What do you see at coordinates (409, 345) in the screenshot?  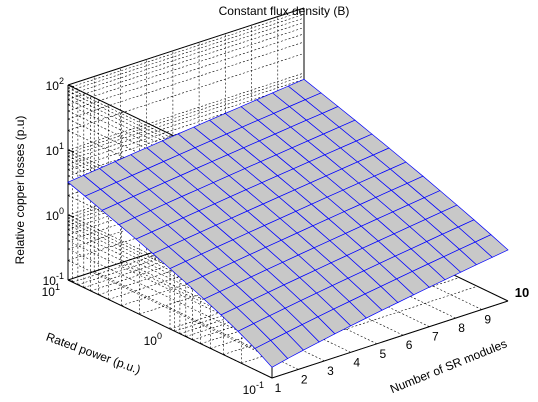 I see `x-tick-label: 6` at bounding box center [409, 345].